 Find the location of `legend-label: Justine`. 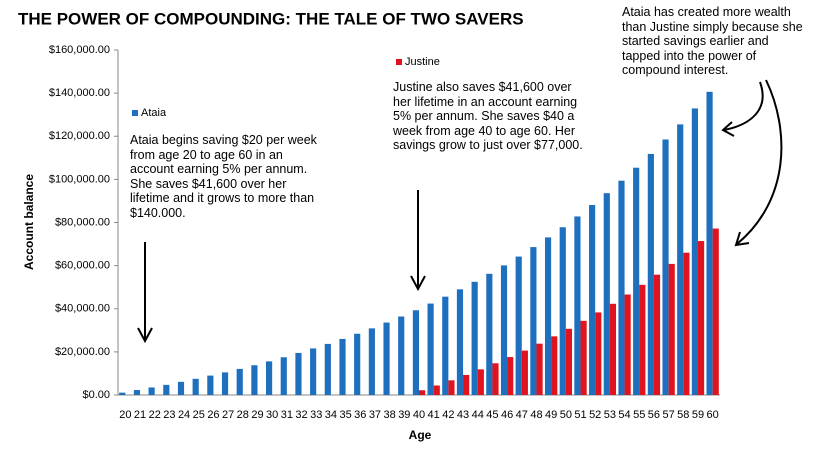

legend-label: Justine is located at coordinates (422, 62).